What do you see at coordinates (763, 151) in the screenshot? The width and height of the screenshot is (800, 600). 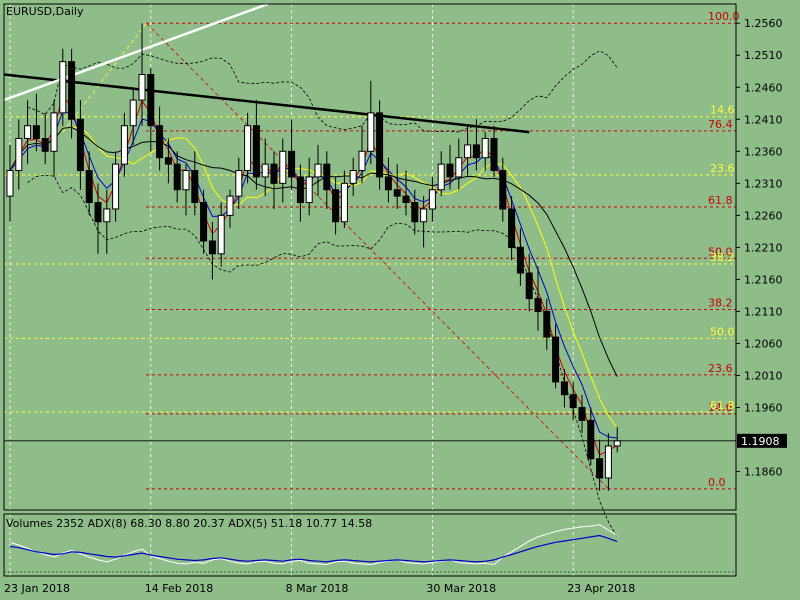 I see `y-tick-label: 1.2360` at bounding box center [763, 151].